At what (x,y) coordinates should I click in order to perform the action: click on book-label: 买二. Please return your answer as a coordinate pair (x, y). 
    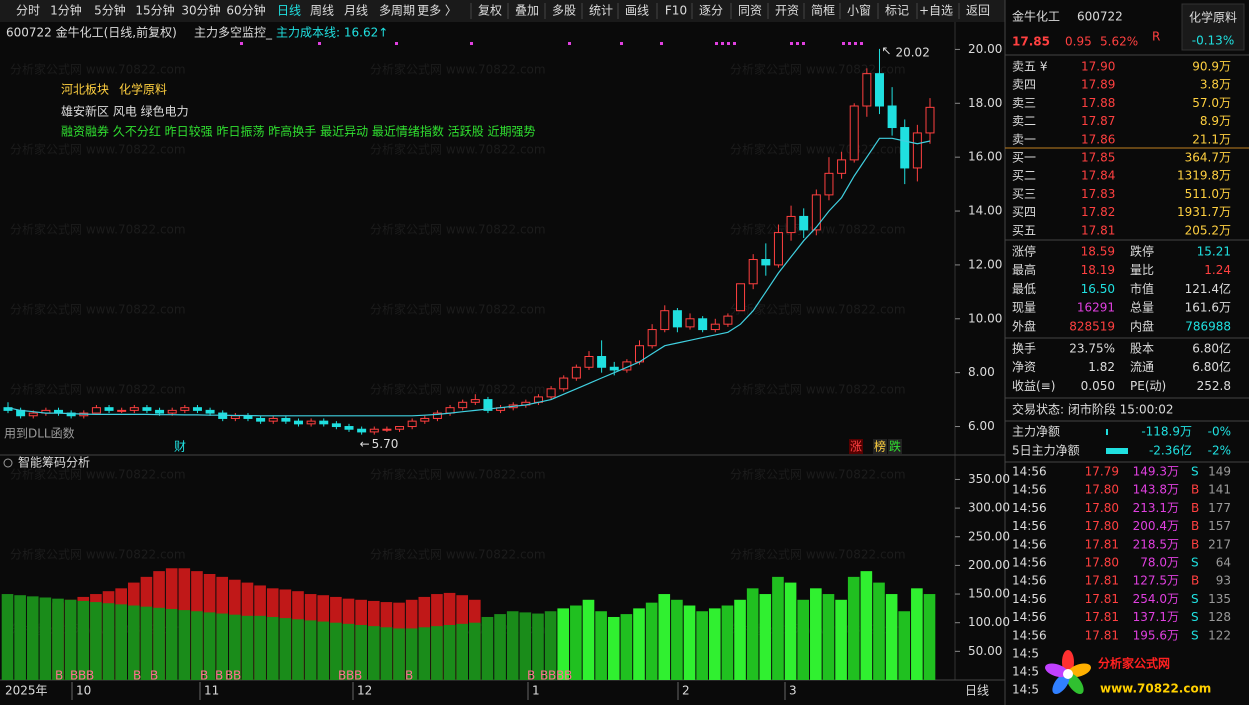
    Looking at the image, I should click on (1024, 176).